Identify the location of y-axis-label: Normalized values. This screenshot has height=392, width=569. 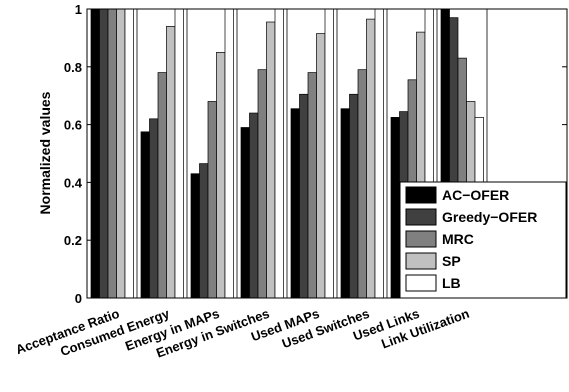
(45, 152).